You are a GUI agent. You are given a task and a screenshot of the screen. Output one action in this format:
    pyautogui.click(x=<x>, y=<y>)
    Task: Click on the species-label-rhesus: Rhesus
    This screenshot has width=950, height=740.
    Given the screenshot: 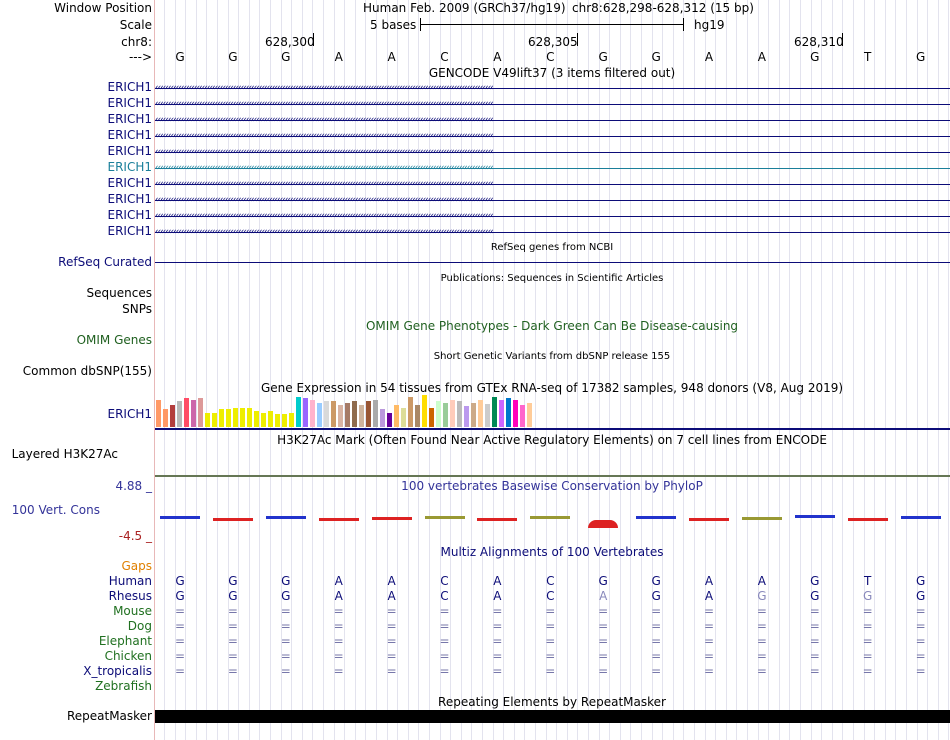 What is the action you would take?
    pyautogui.click(x=130, y=596)
    